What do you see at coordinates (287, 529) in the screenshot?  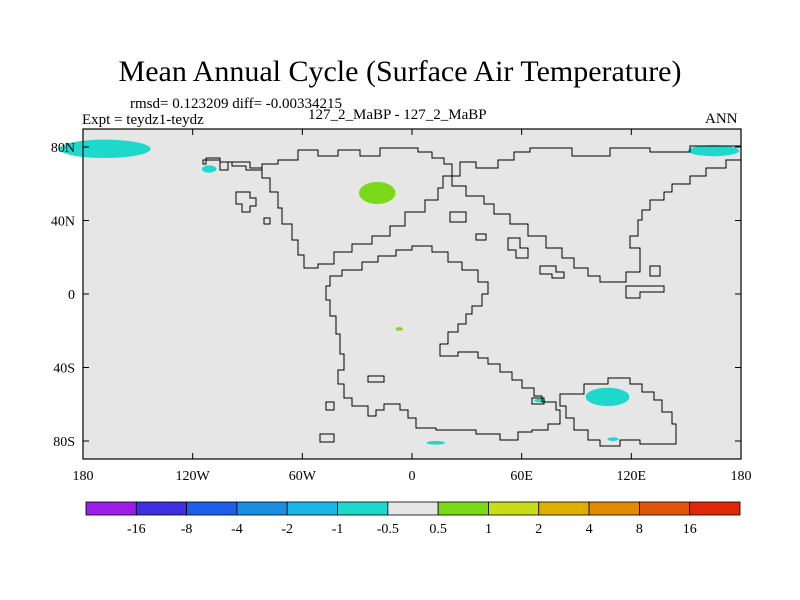 I see `colorbar-label: -2` at bounding box center [287, 529].